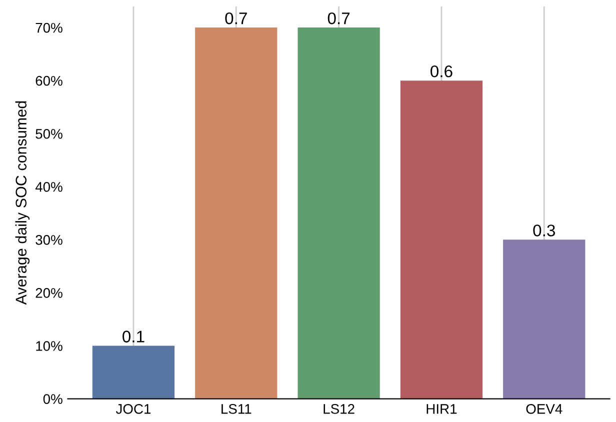  I want to click on x-tick-label: LS12, so click(339, 409).